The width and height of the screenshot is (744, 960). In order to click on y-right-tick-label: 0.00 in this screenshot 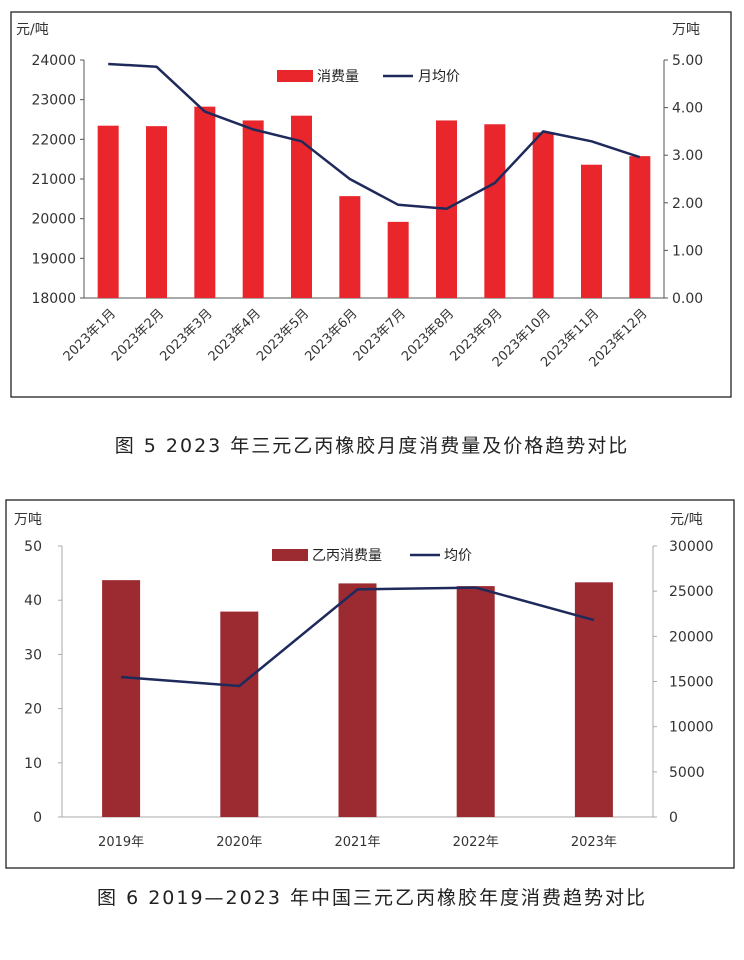, I will do `click(687, 299)`.